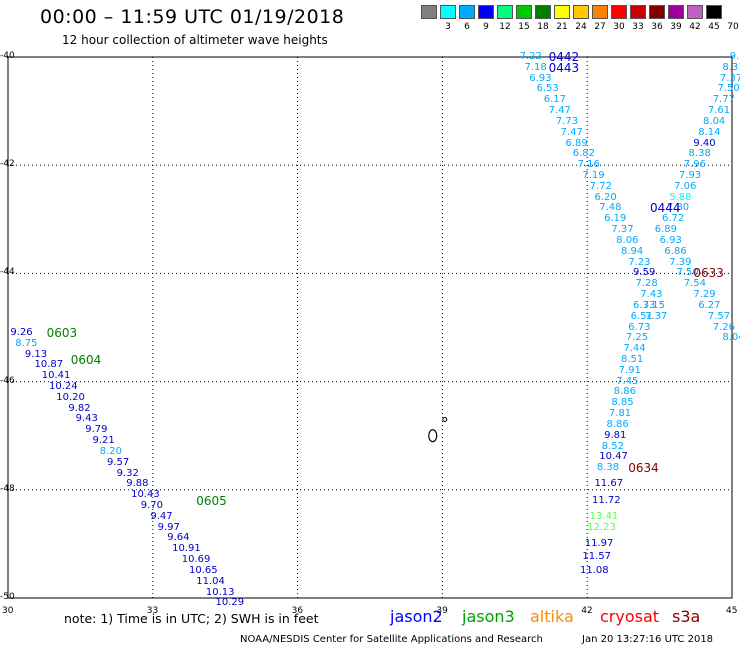 The image size is (740, 650). What do you see at coordinates (127, 473) in the screenshot?
I see `wave-height-label: 9.32` at bounding box center [127, 473].